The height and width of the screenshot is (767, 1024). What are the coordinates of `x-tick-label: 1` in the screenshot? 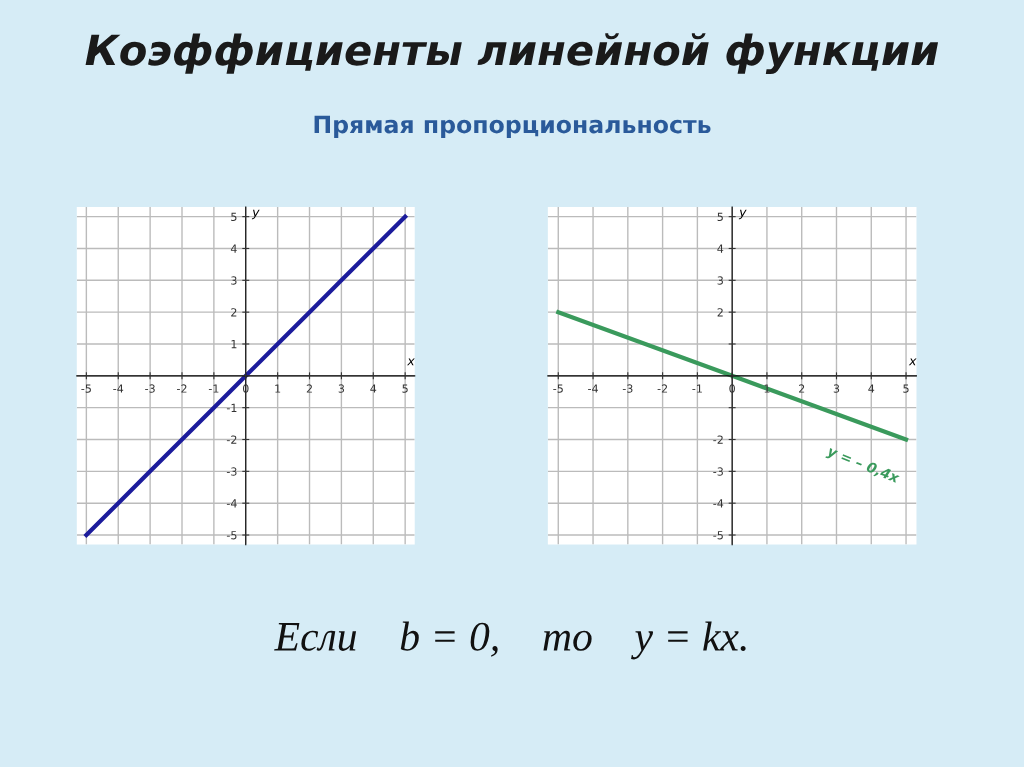 It's located at (278, 388).